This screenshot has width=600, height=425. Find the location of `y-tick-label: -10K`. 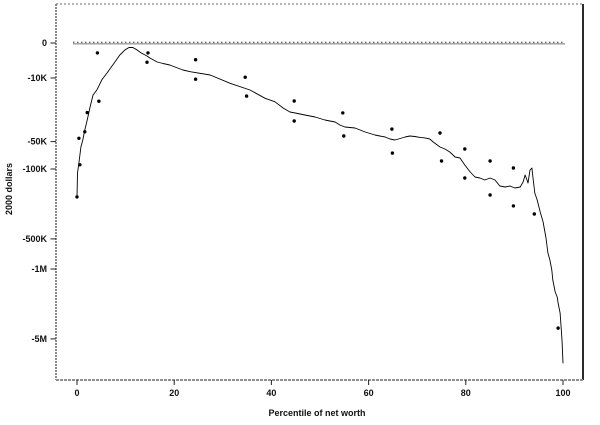

y-tick-label: -10K is located at coordinates (37, 78).